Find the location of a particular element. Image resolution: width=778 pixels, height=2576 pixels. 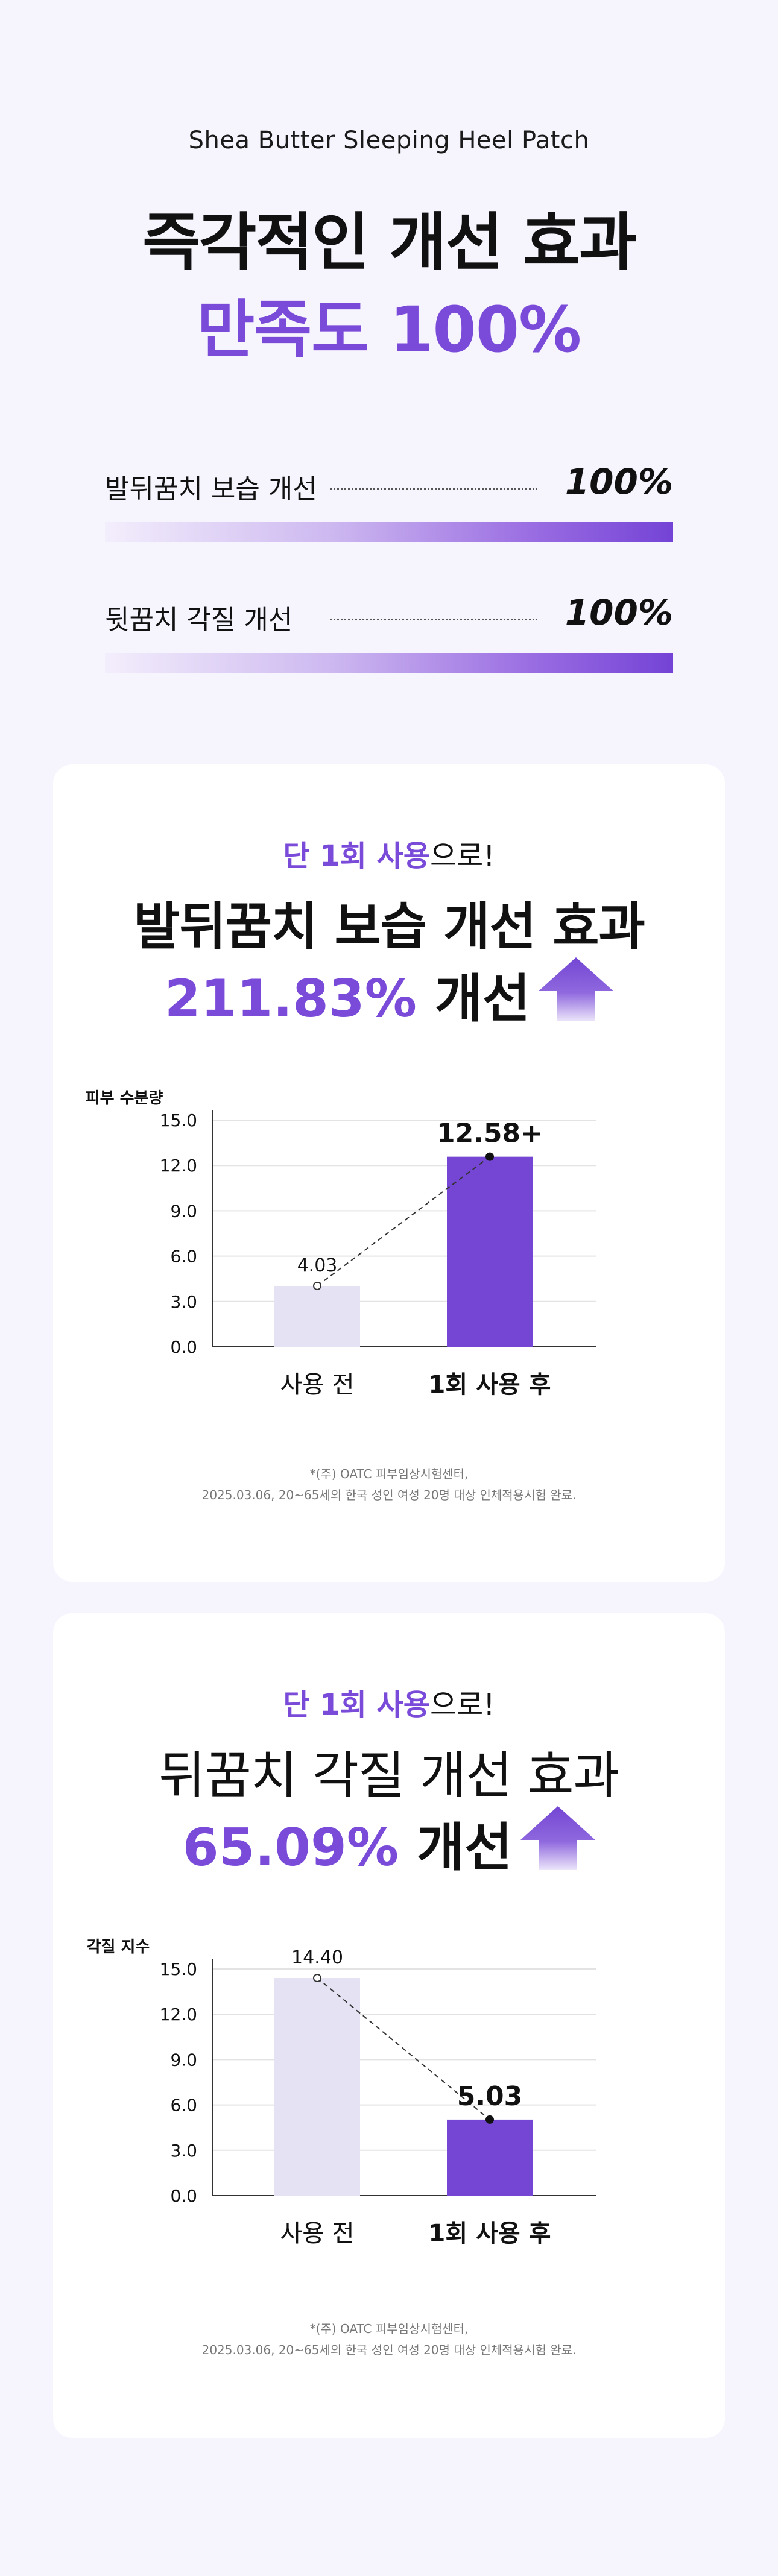

value-label: 12.58+ is located at coordinates (490, 1133).